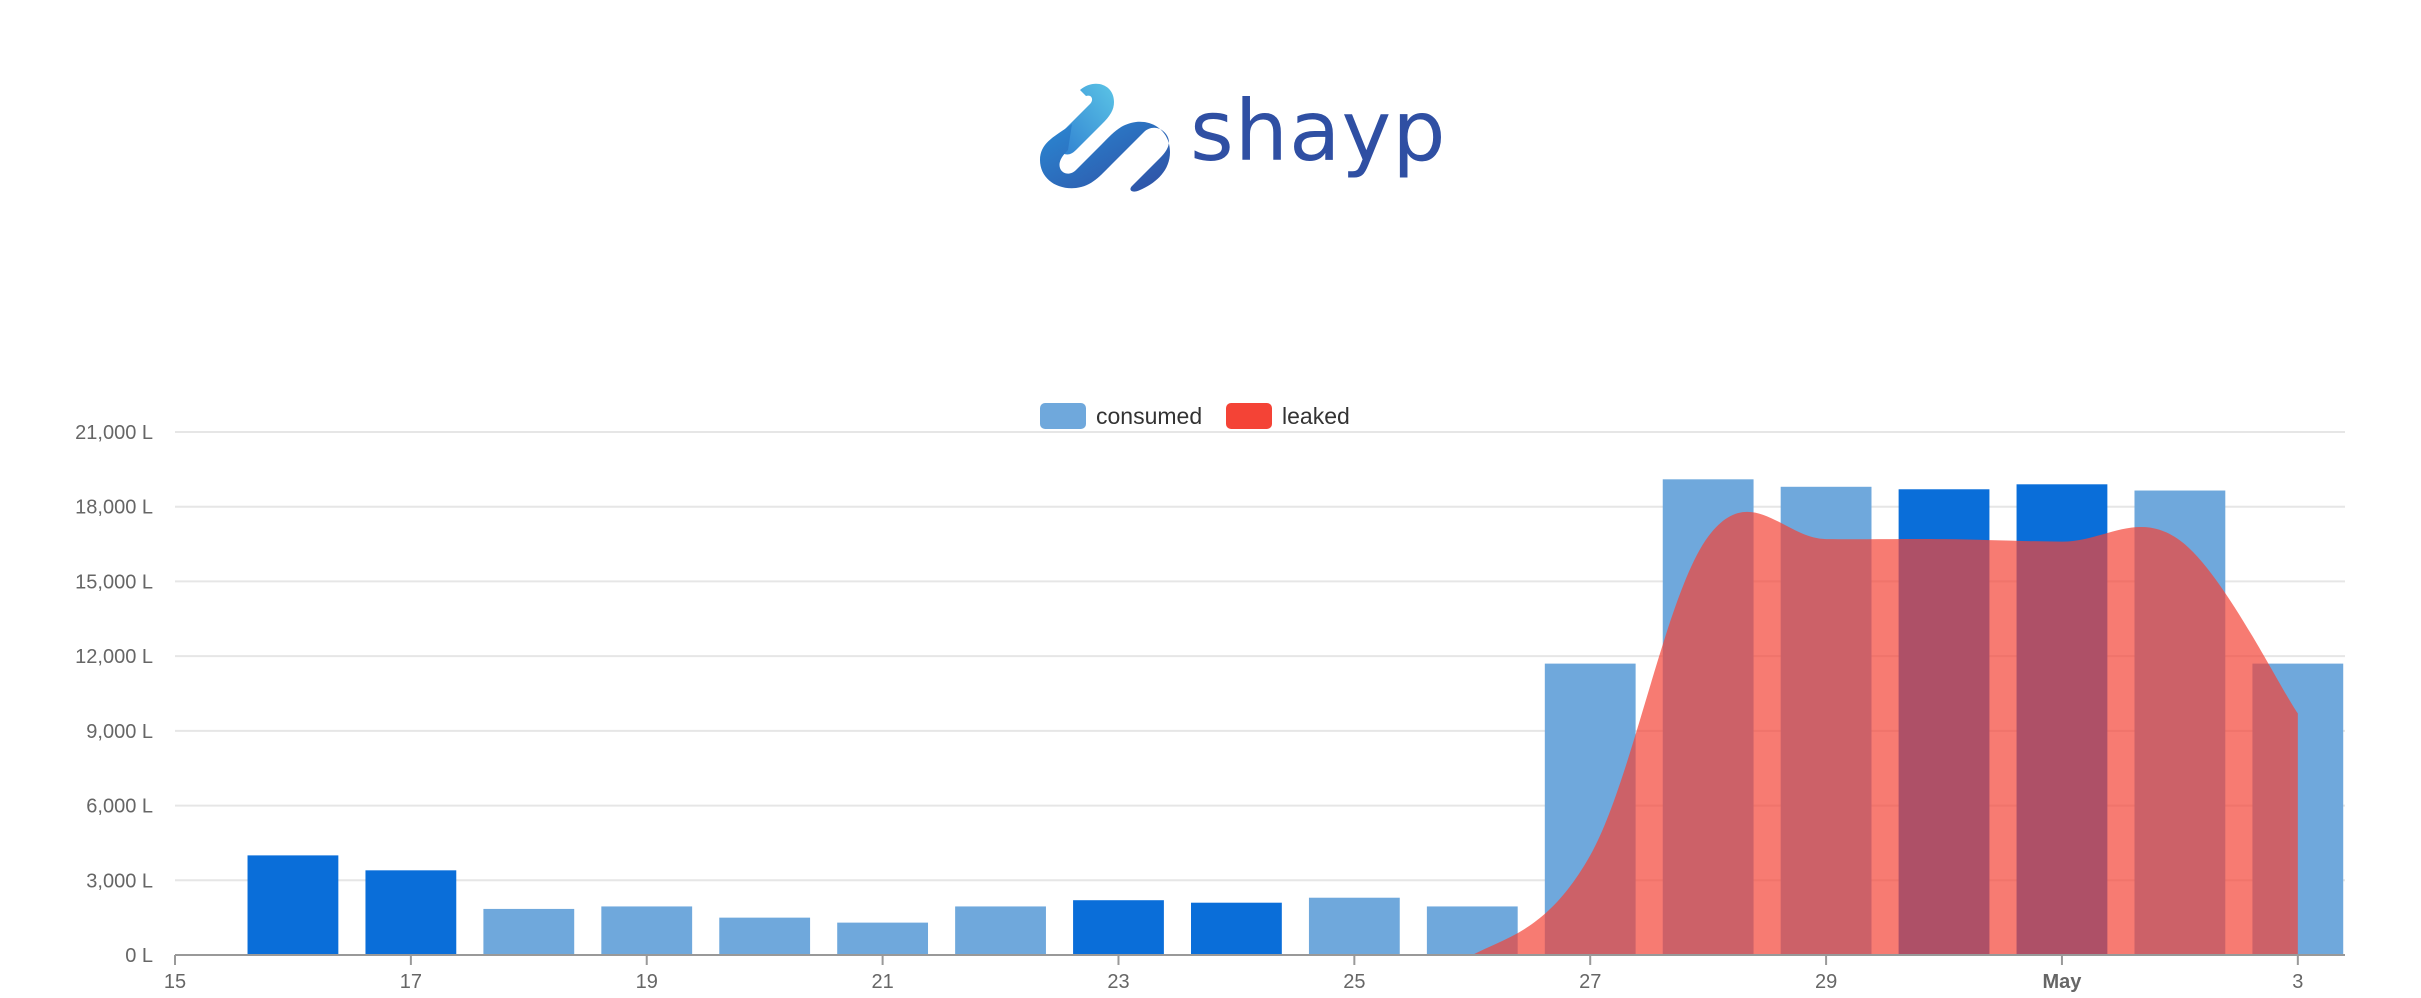  I want to click on legend-label-leaked: leaked, so click(1316, 416).